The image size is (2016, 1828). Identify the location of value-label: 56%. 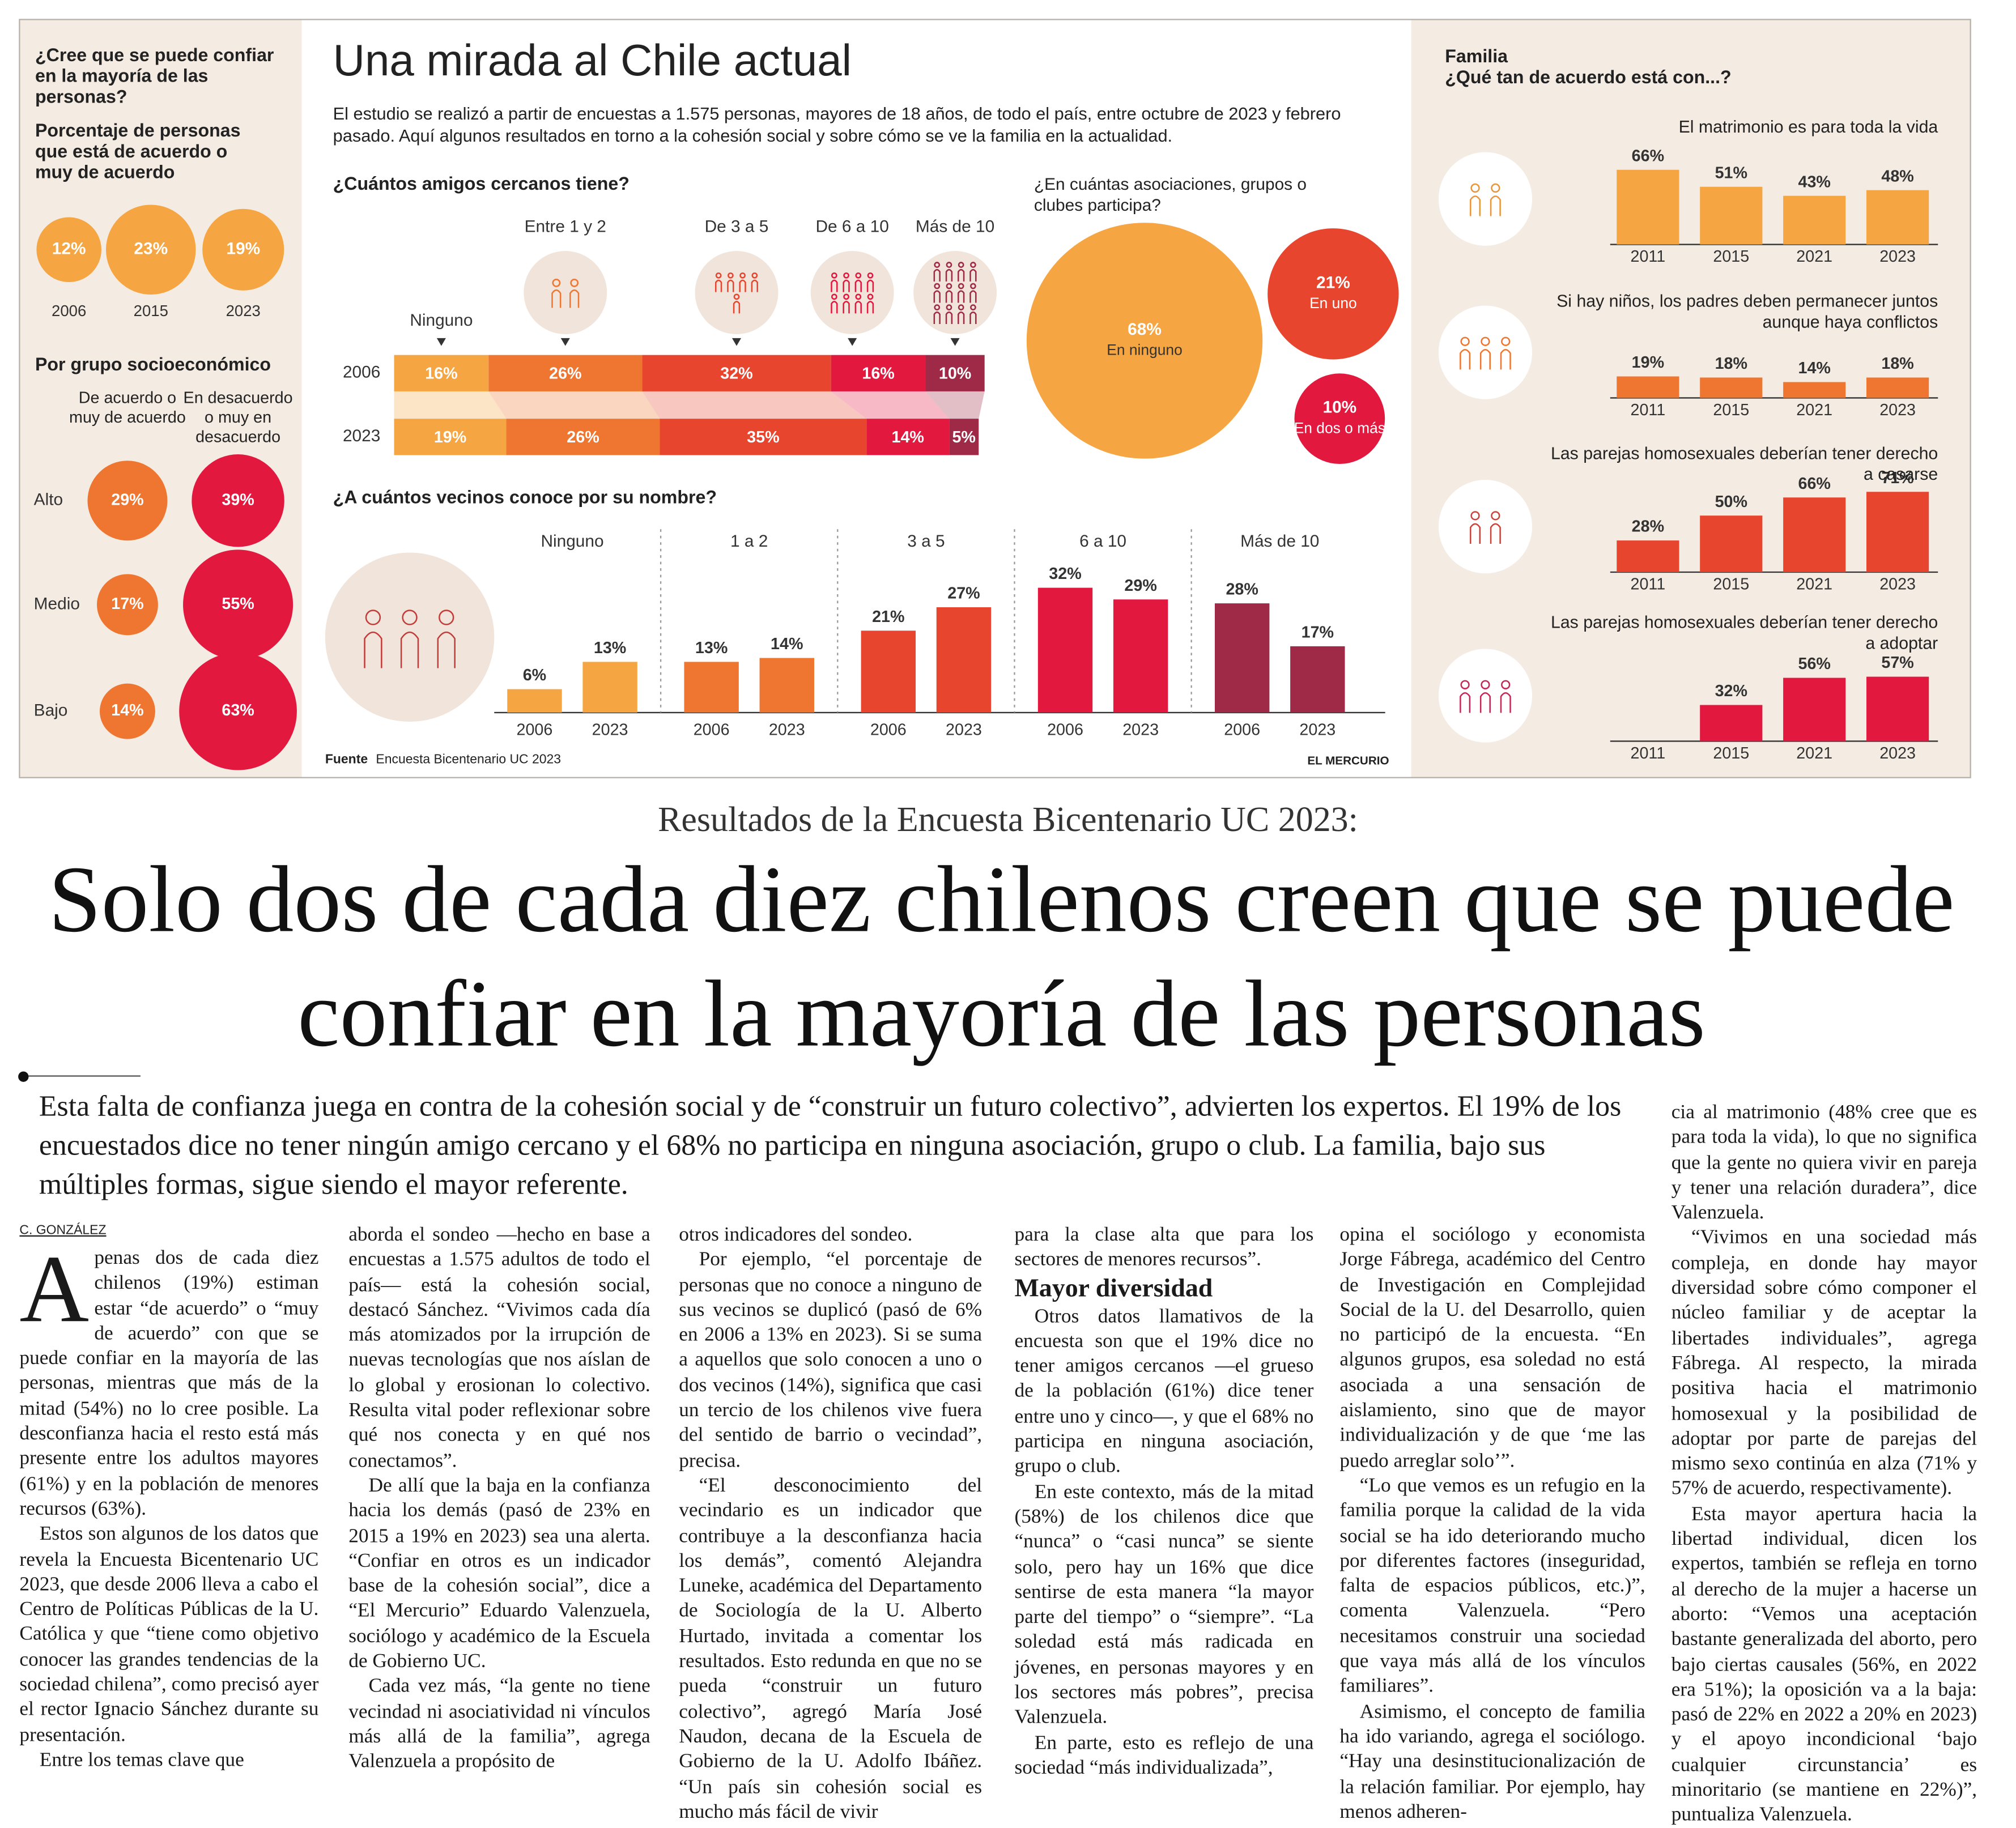
(1814, 664).